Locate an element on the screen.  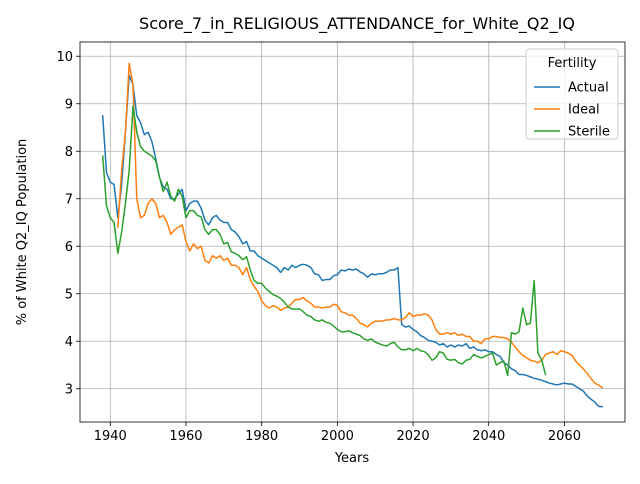
x-tick-label: 2020 is located at coordinates (413, 436).